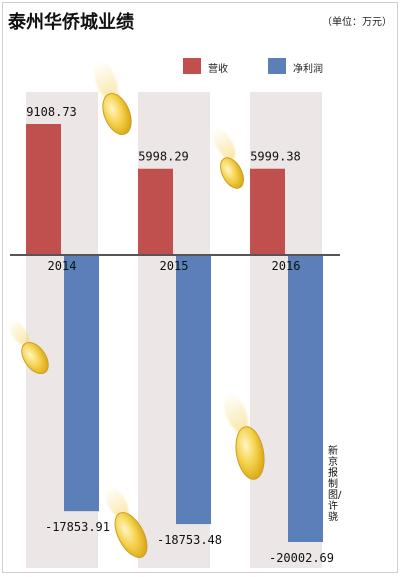 Image resolution: width=404 pixels, height=577 pixels. Describe the element at coordinates (335, 484) in the screenshot. I see `credit-text: 新京报制图/许骁` at that location.